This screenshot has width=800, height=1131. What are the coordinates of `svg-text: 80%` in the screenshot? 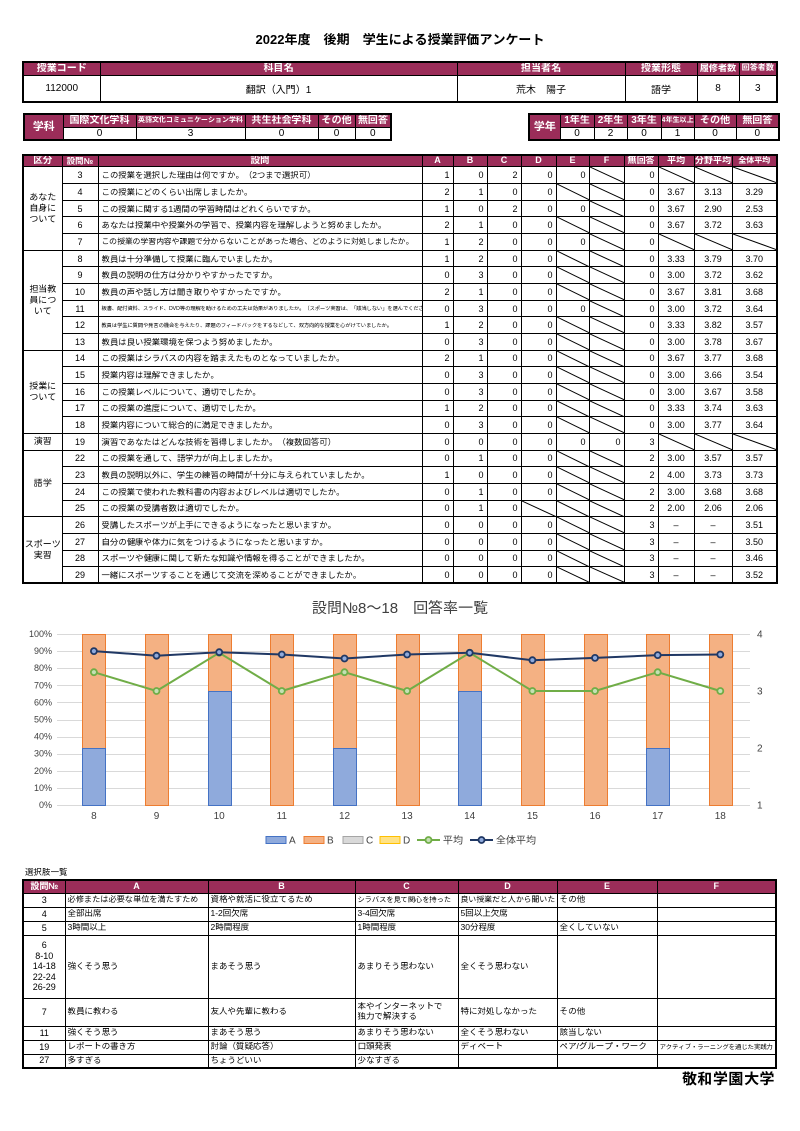 It's located at (43, 668).